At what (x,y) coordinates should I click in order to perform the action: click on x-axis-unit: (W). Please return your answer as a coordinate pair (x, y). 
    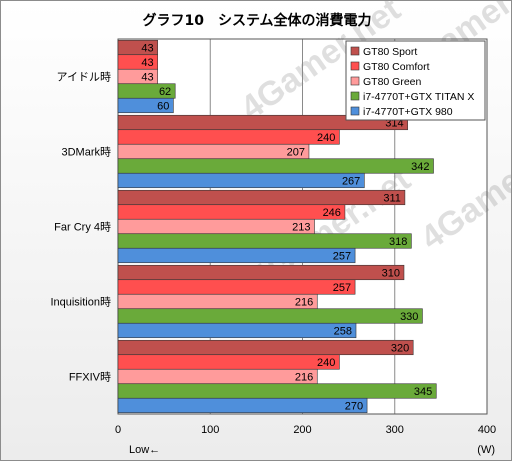
    Looking at the image, I should click on (486, 450).